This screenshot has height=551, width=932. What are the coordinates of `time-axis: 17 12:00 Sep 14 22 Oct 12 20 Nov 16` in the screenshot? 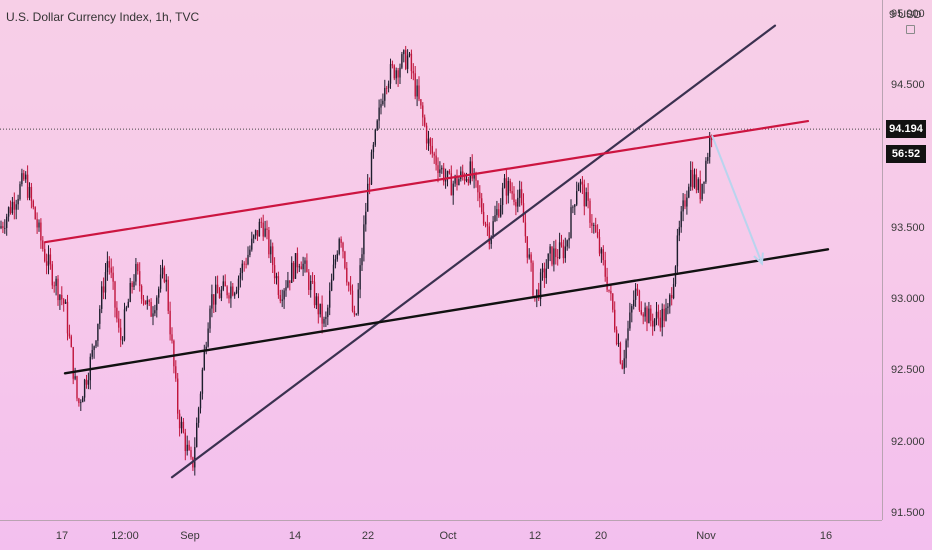 It's located at (441, 535).